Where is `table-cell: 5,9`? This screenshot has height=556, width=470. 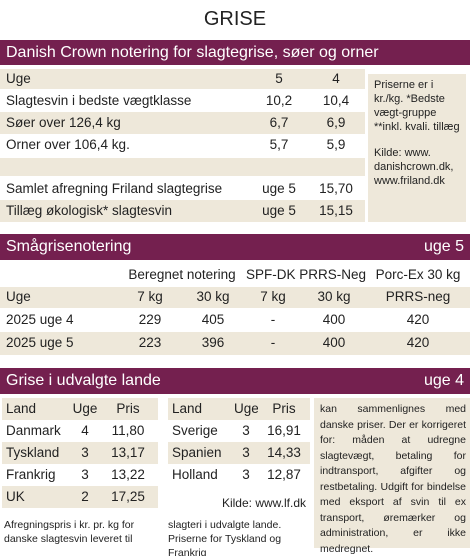 table-cell: 5,9 is located at coordinates (336, 144).